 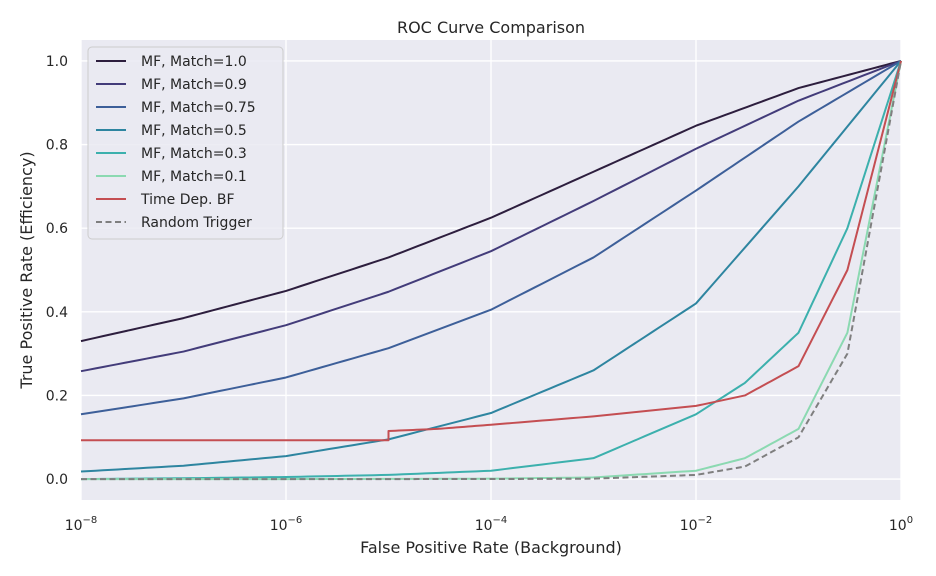 What do you see at coordinates (57, 313) in the screenshot?
I see `y-tick-label-2: 0.4` at bounding box center [57, 313].